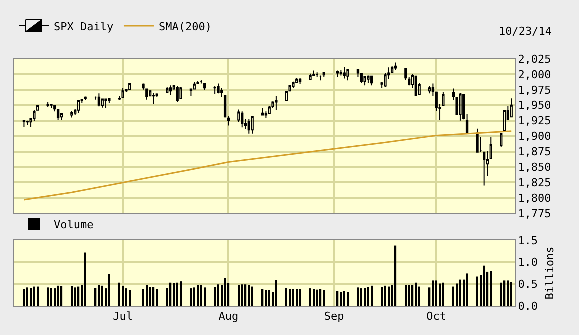 The height and width of the screenshot is (335, 579). What do you see at coordinates (535, 167) in the screenshot?
I see `y-tick-label: 1,850` at bounding box center [535, 167].